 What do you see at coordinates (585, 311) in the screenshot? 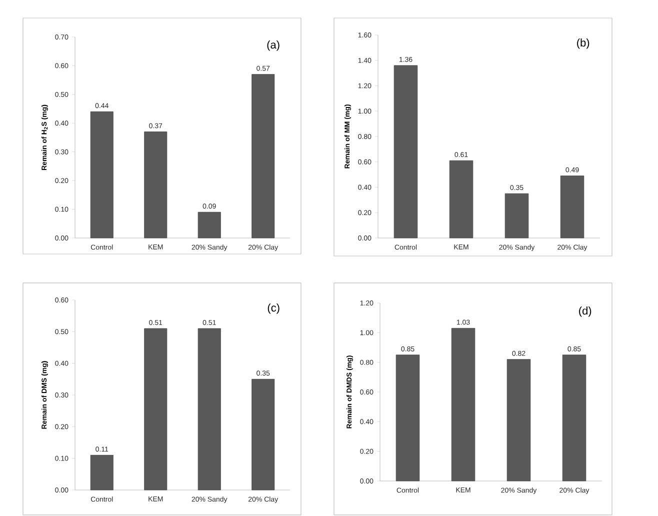
I see `annotation: (d)` at bounding box center [585, 311].